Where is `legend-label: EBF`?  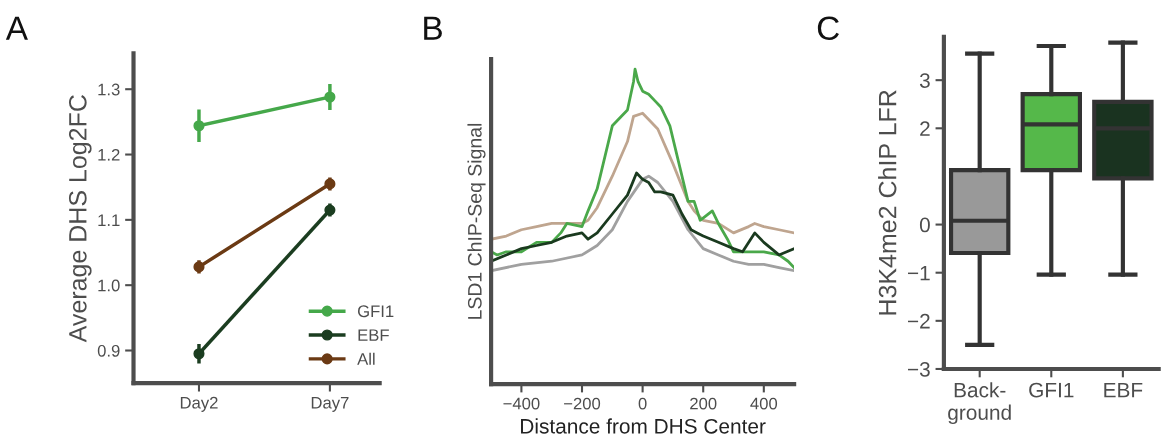 legend-label: EBF is located at coordinates (373, 335).